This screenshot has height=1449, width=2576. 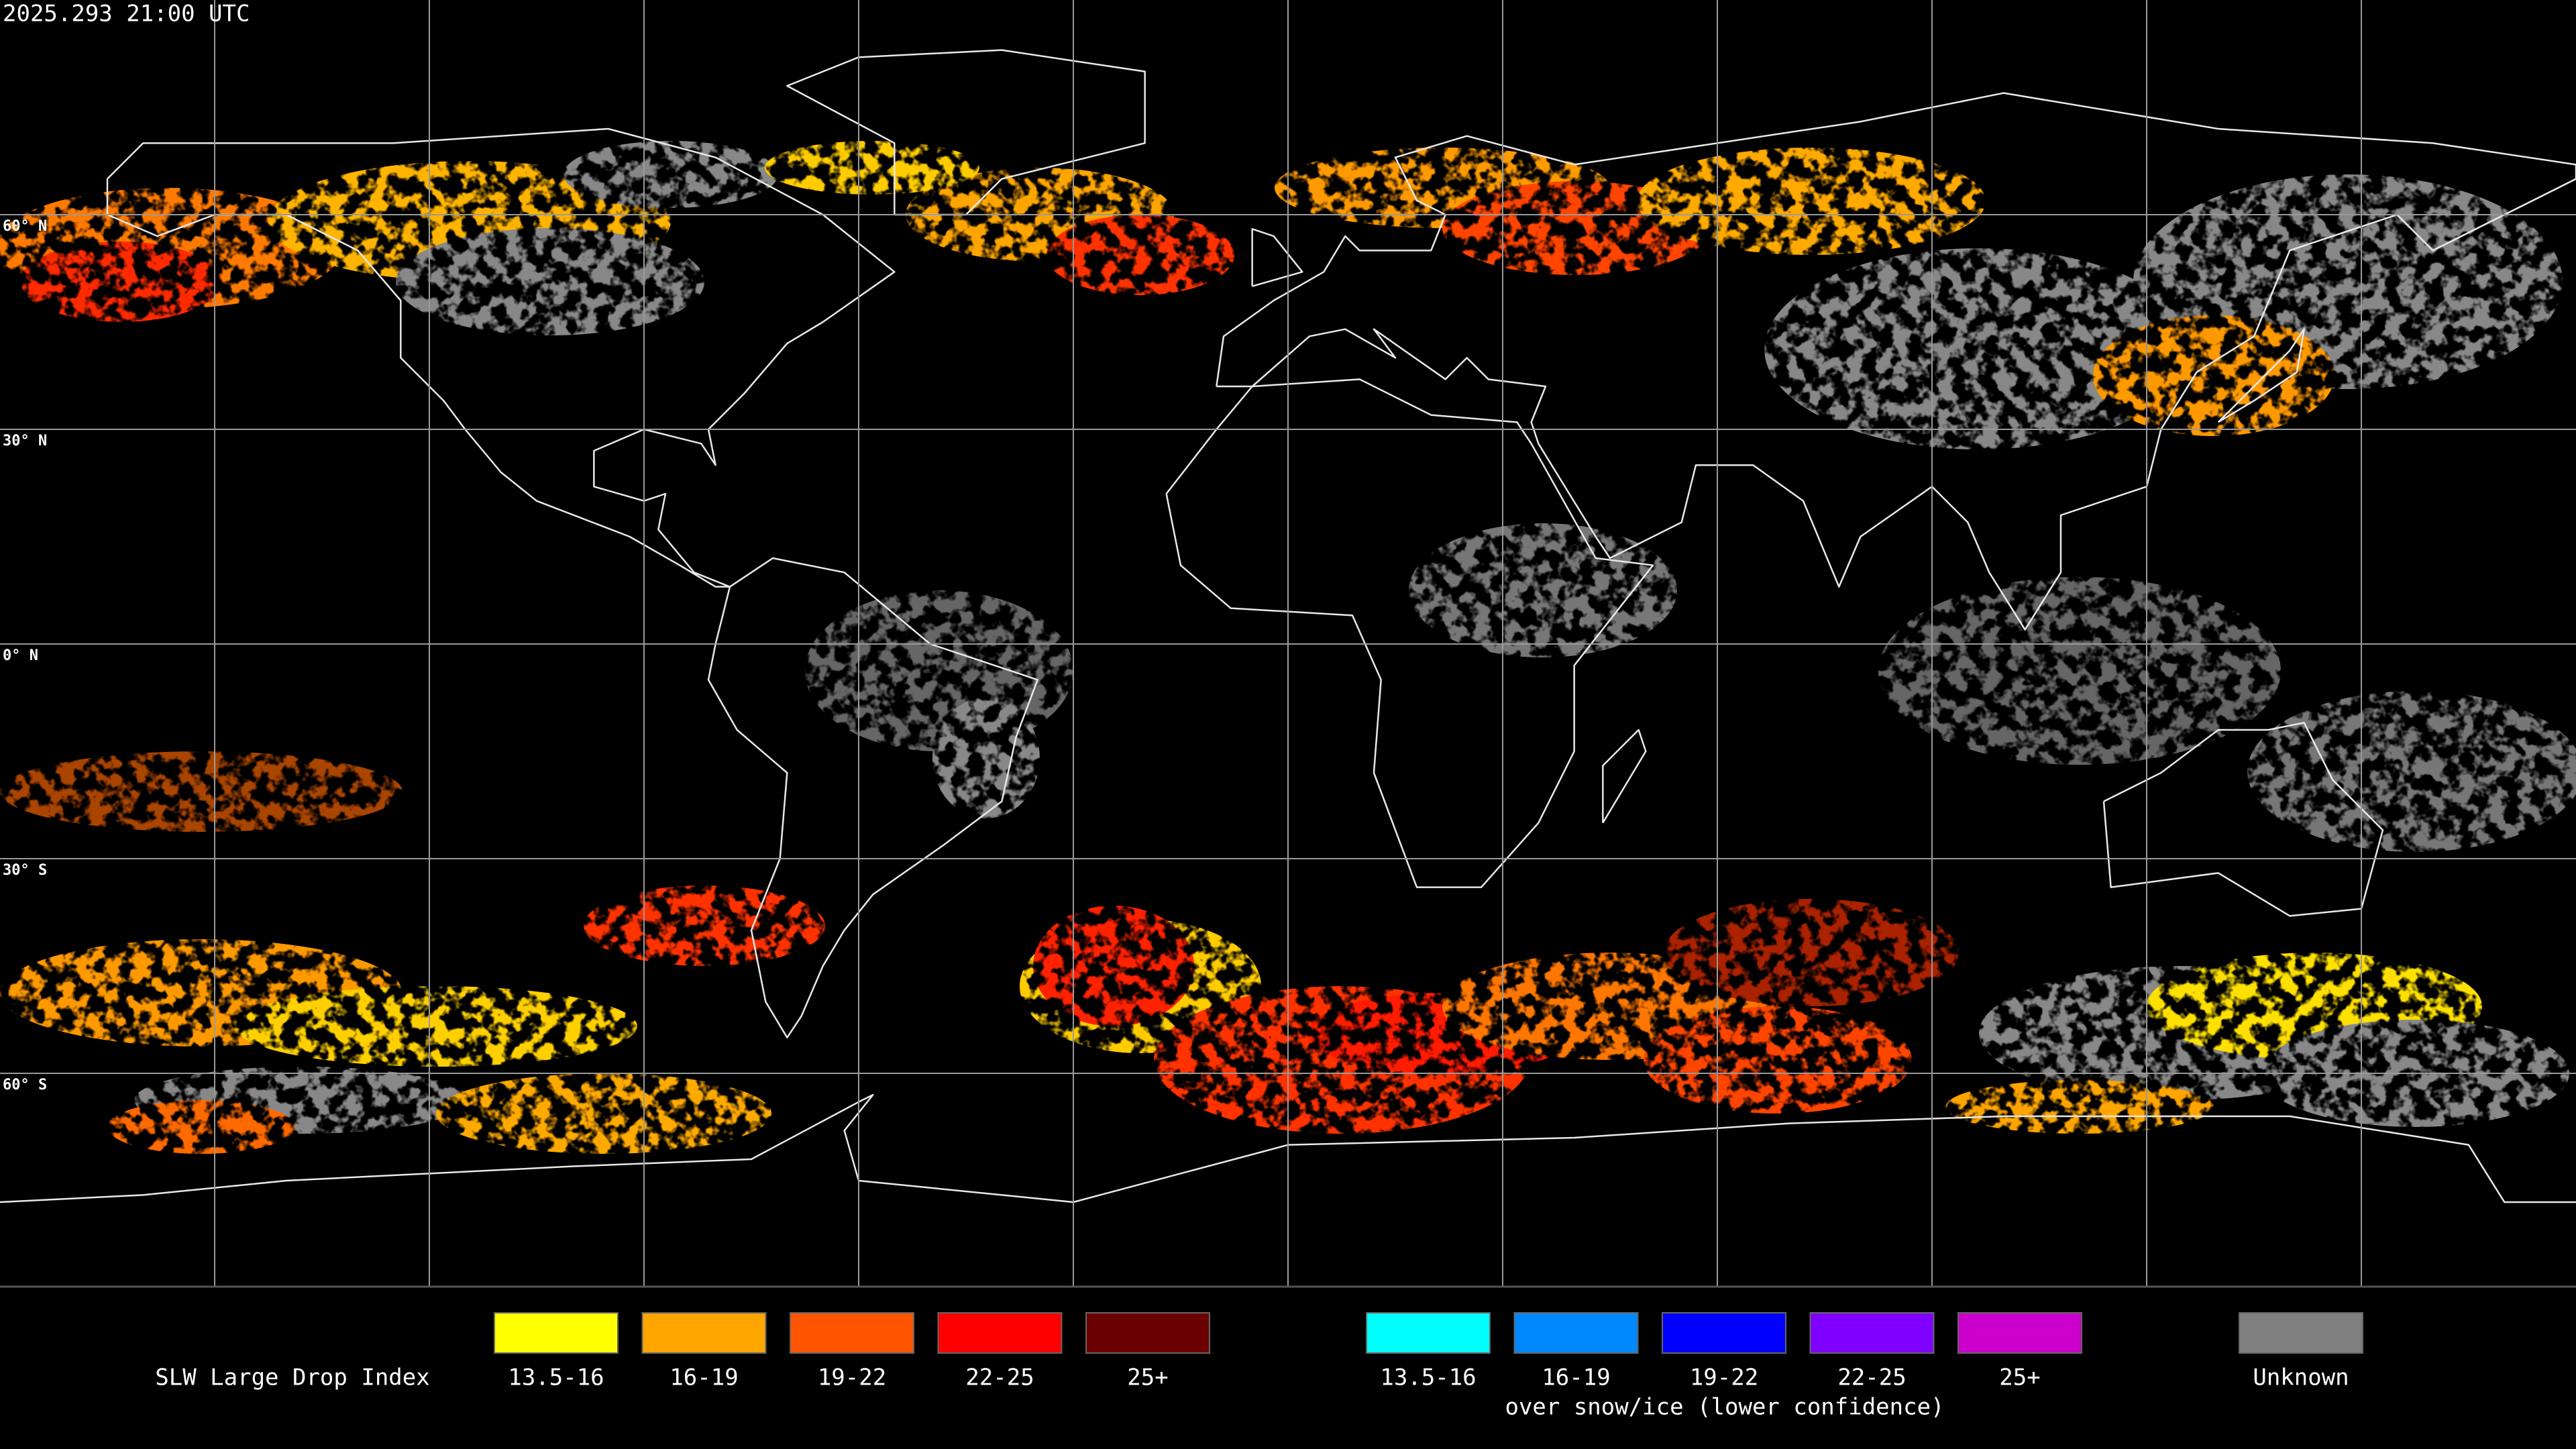 What do you see at coordinates (2301, 1377) in the screenshot?
I see `legend-label: Unknown` at bounding box center [2301, 1377].